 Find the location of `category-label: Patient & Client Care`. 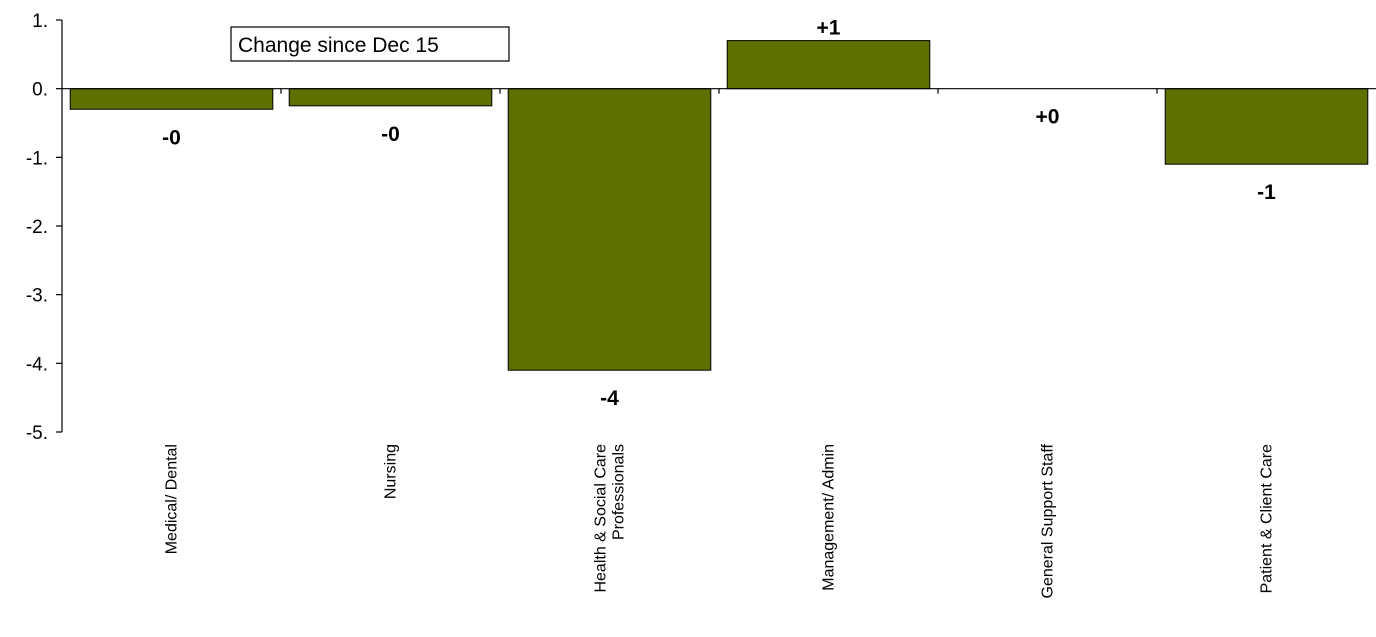

category-label: Patient & Client Care is located at coordinates (1267, 519).